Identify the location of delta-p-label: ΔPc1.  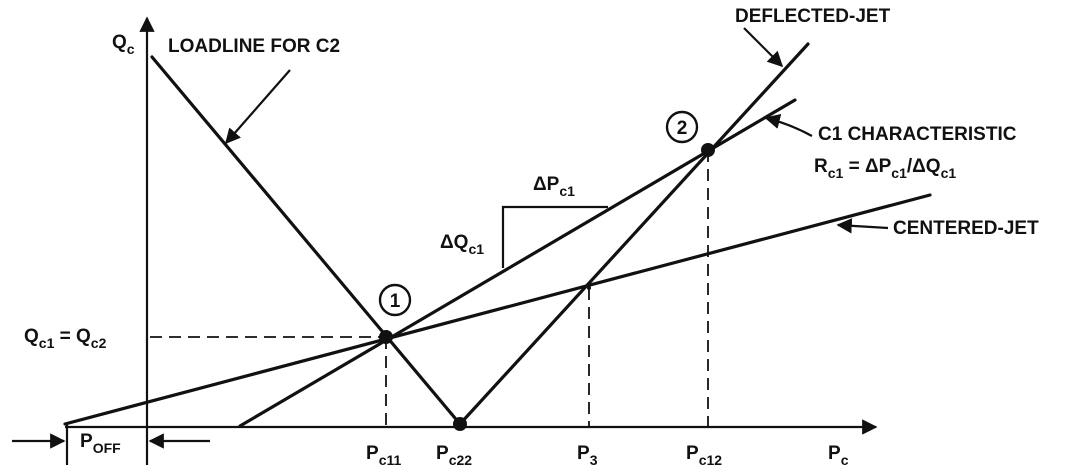
(554, 186).